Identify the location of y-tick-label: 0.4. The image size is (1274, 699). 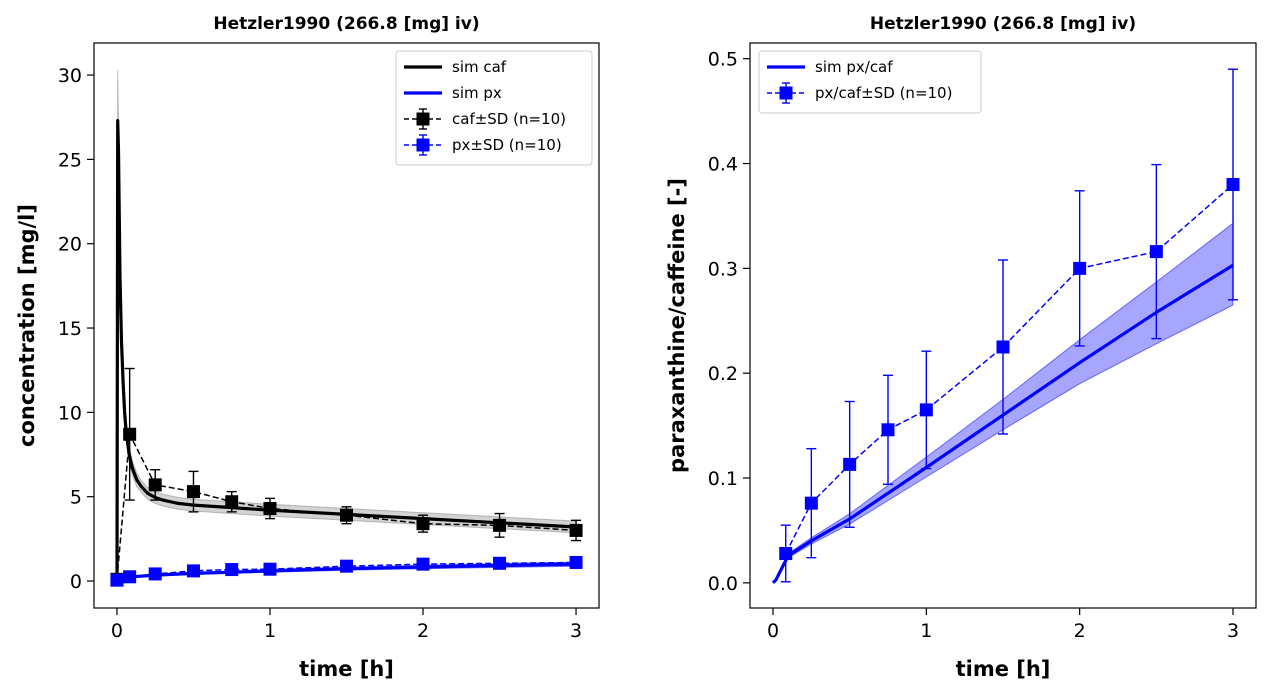
(723, 165).